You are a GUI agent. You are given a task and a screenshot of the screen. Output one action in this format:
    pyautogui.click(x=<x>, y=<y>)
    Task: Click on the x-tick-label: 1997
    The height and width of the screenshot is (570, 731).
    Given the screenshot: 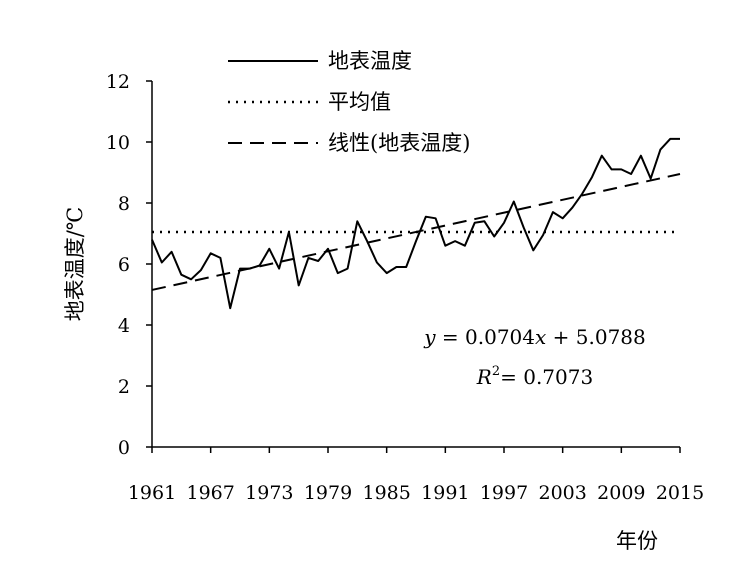 What is the action you would take?
    pyautogui.click(x=504, y=493)
    